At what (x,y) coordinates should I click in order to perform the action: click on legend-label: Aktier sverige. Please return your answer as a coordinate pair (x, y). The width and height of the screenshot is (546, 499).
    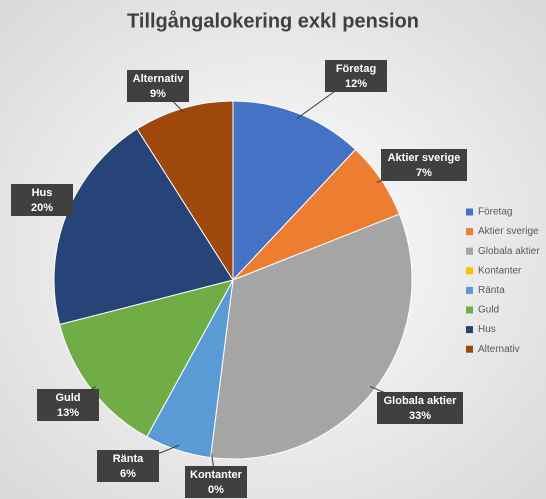
    Looking at the image, I should click on (508, 231).